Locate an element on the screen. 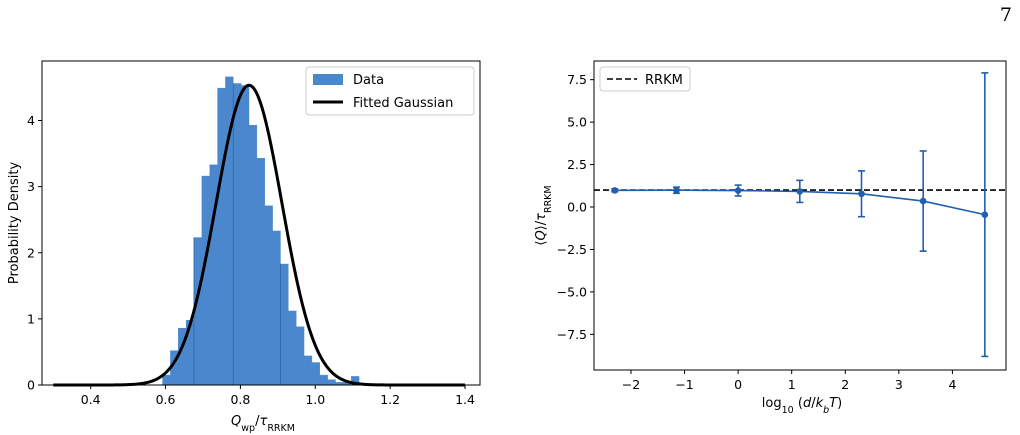 The width and height of the screenshot is (1020, 435). x-tick-label: 1 is located at coordinates (792, 384).